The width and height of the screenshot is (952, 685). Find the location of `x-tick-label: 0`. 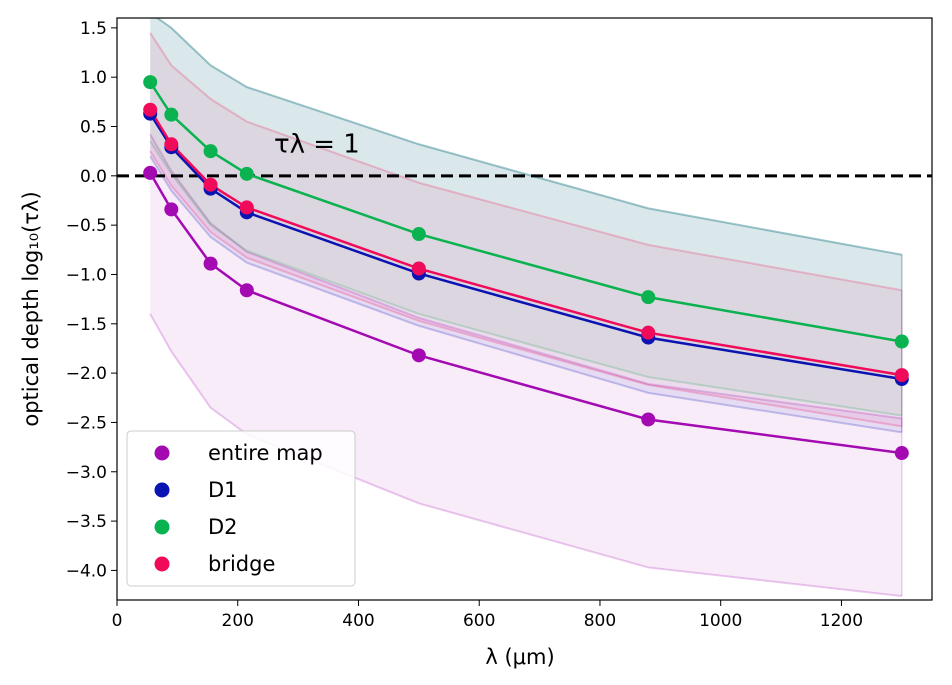

x-tick-label: 0 is located at coordinates (117, 621).